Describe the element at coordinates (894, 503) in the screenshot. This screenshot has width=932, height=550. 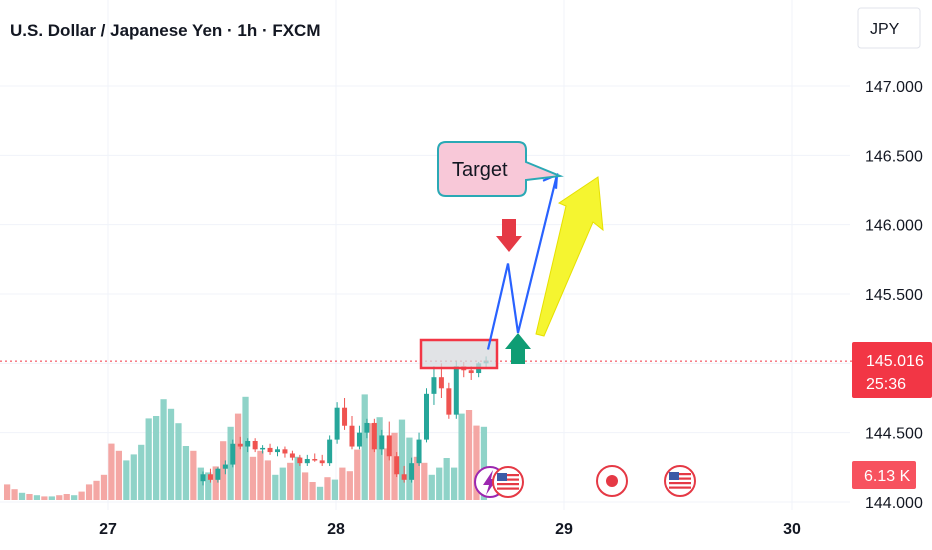
I see `price-tick-label: 144.000` at that location.